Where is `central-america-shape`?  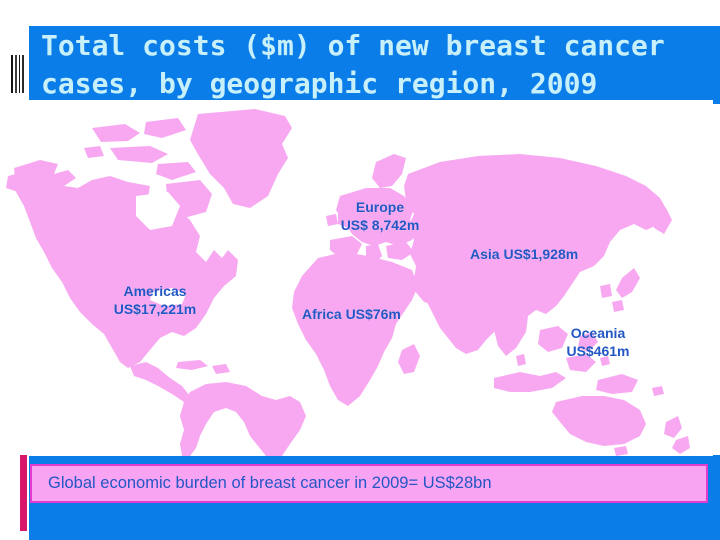 central-america-shape is located at coordinates (160, 382).